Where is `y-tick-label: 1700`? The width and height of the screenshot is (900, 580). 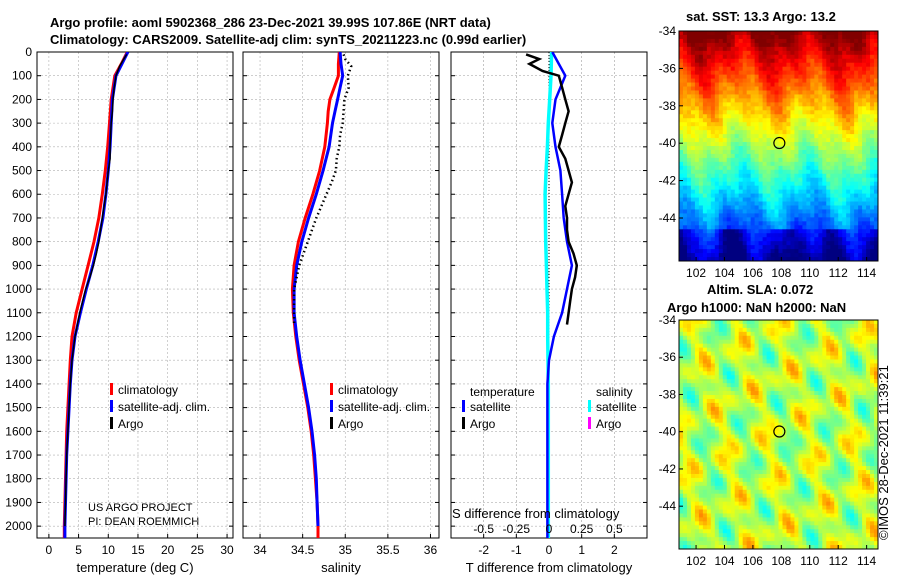 y-tick-label: 1700 is located at coordinates (18, 455).